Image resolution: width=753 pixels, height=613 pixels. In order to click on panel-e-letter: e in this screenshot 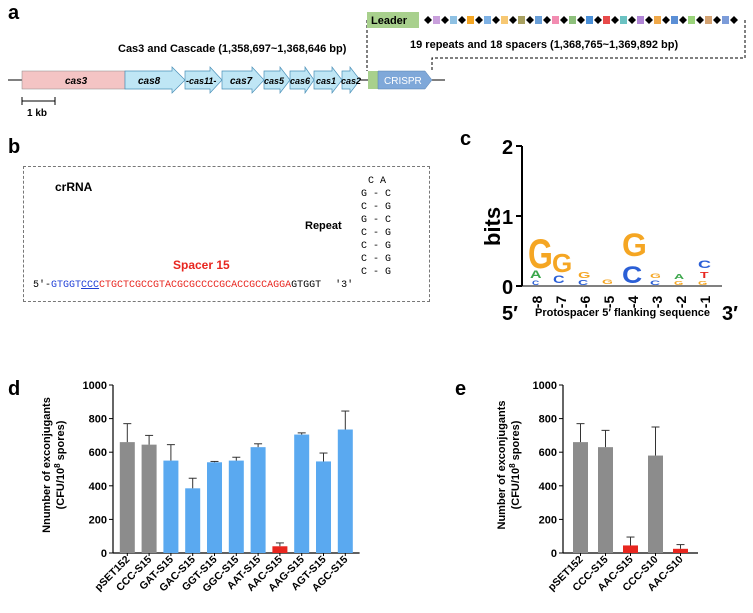, I will do `click(461, 389)`.